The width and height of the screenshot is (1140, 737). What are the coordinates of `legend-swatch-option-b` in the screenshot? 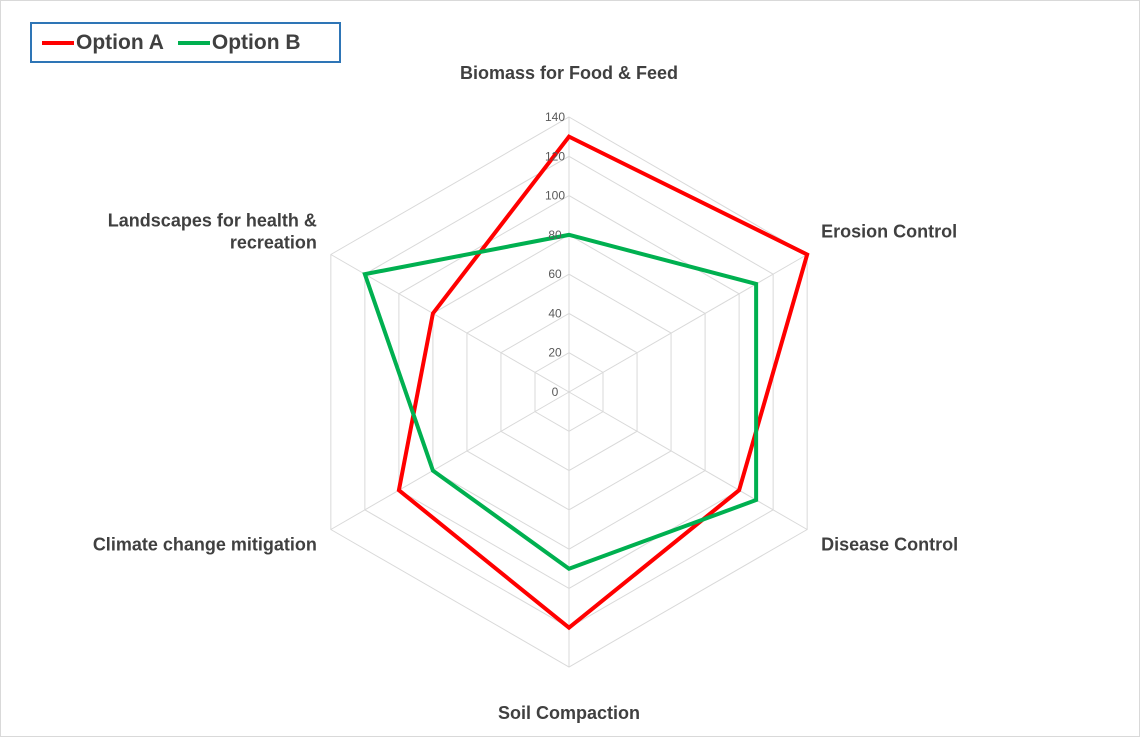 It's located at (193, 42).